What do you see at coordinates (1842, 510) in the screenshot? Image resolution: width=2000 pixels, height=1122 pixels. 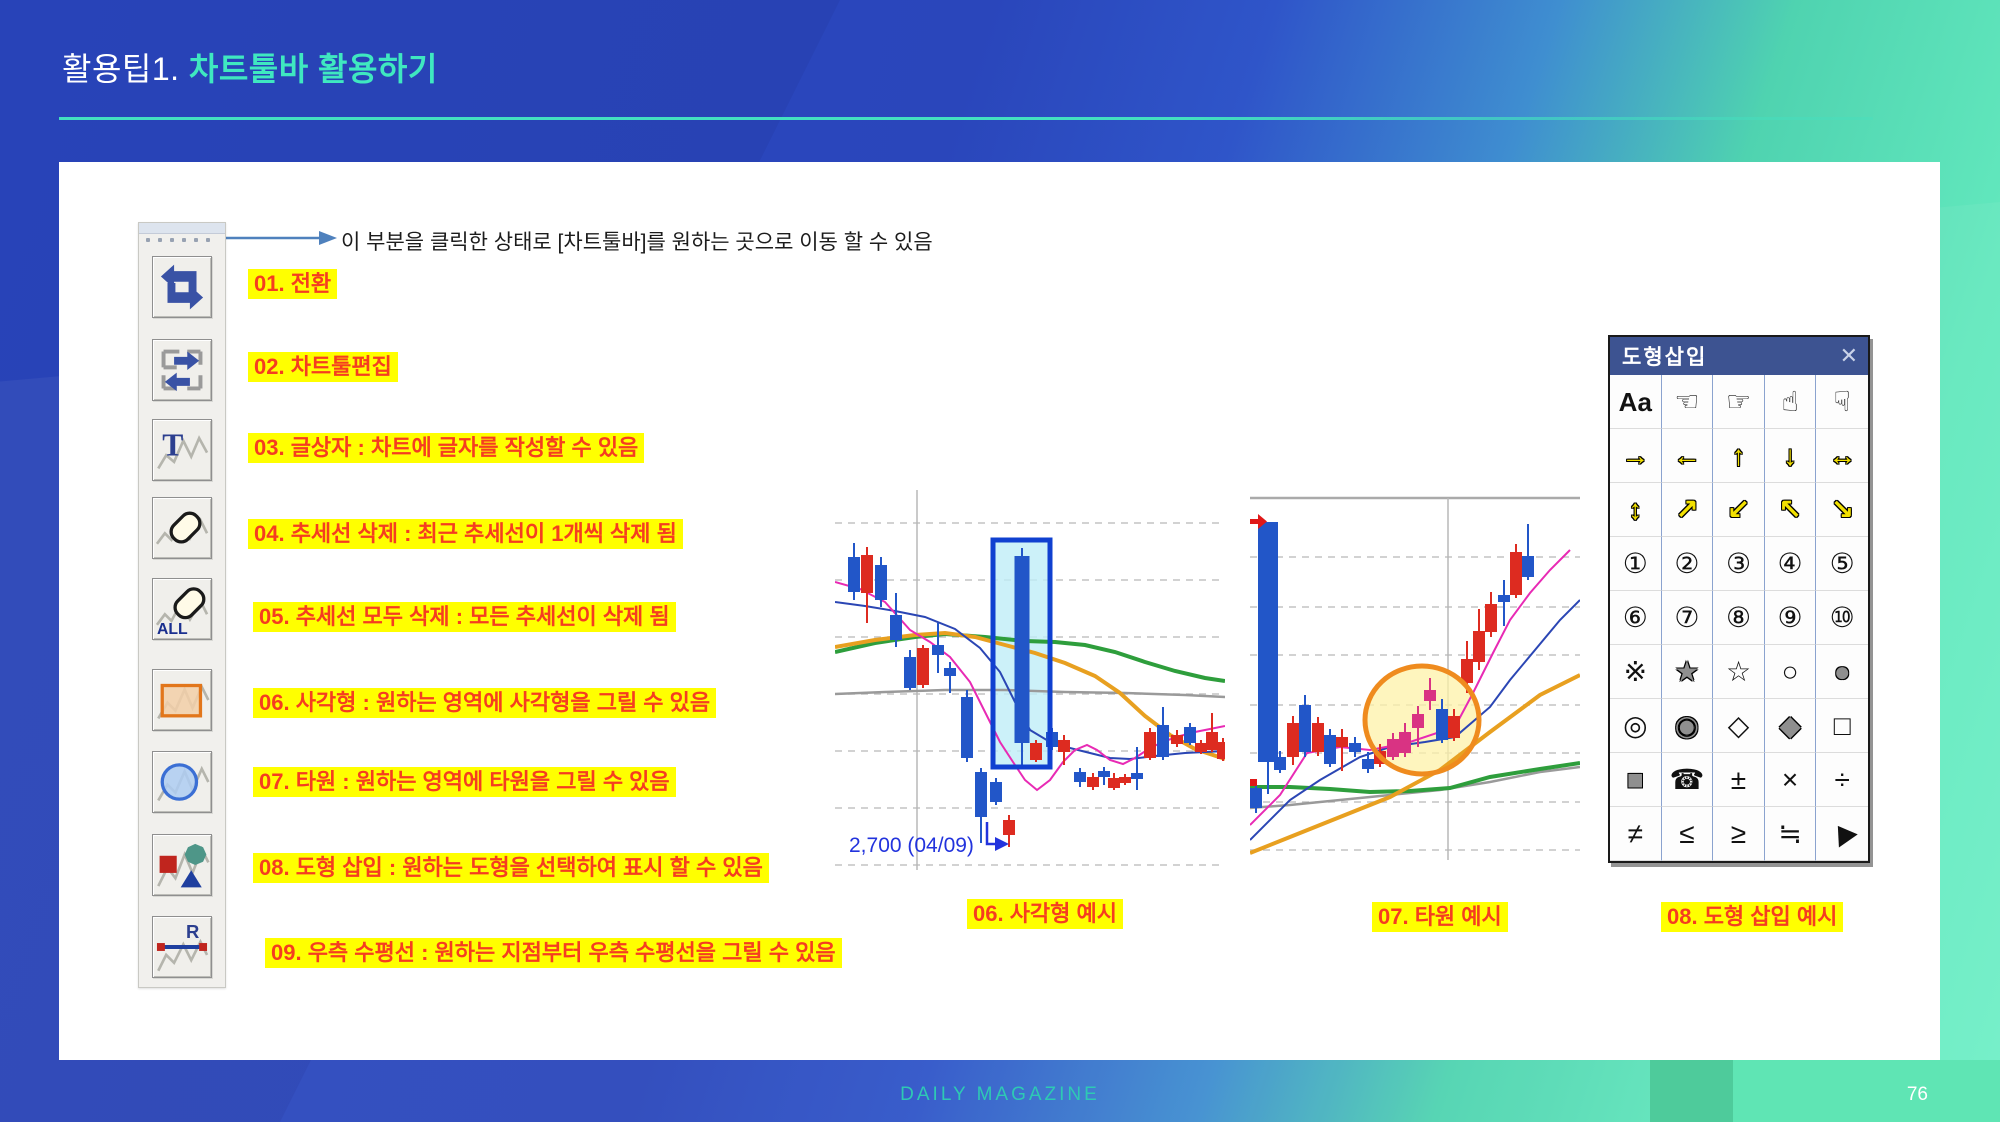 I see `arrow-down-right-cell: ↘` at bounding box center [1842, 510].